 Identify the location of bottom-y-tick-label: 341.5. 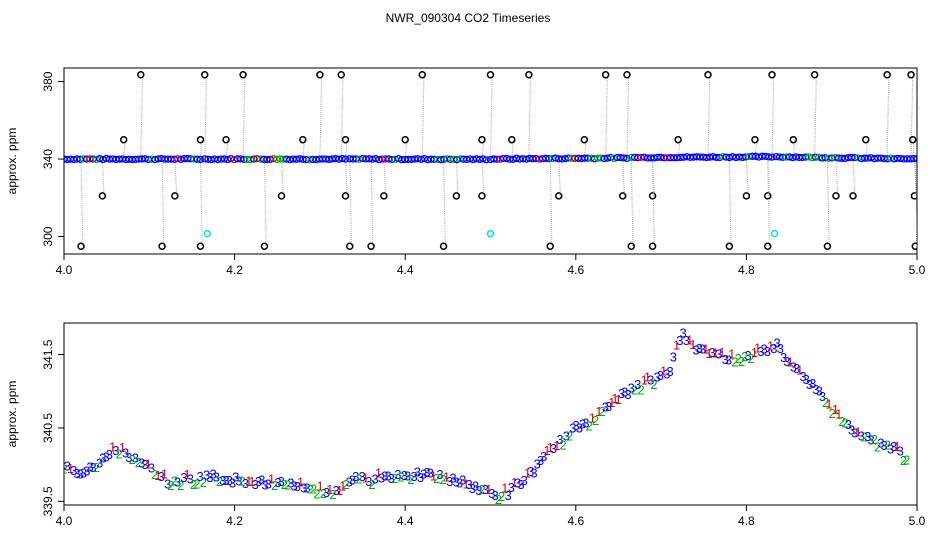
(48, 354).